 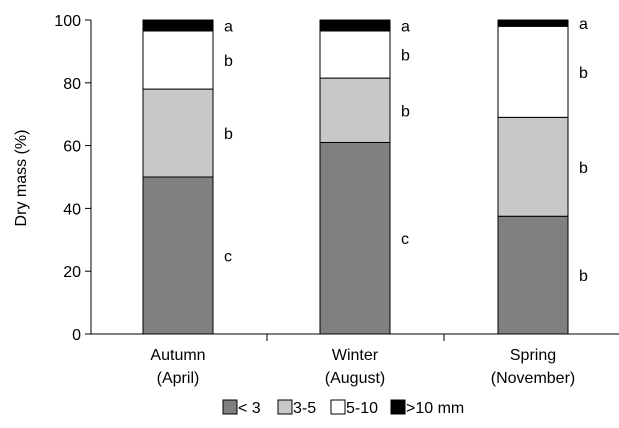 I want to click on category-label-line2: (April), so click(x=178, y=378).